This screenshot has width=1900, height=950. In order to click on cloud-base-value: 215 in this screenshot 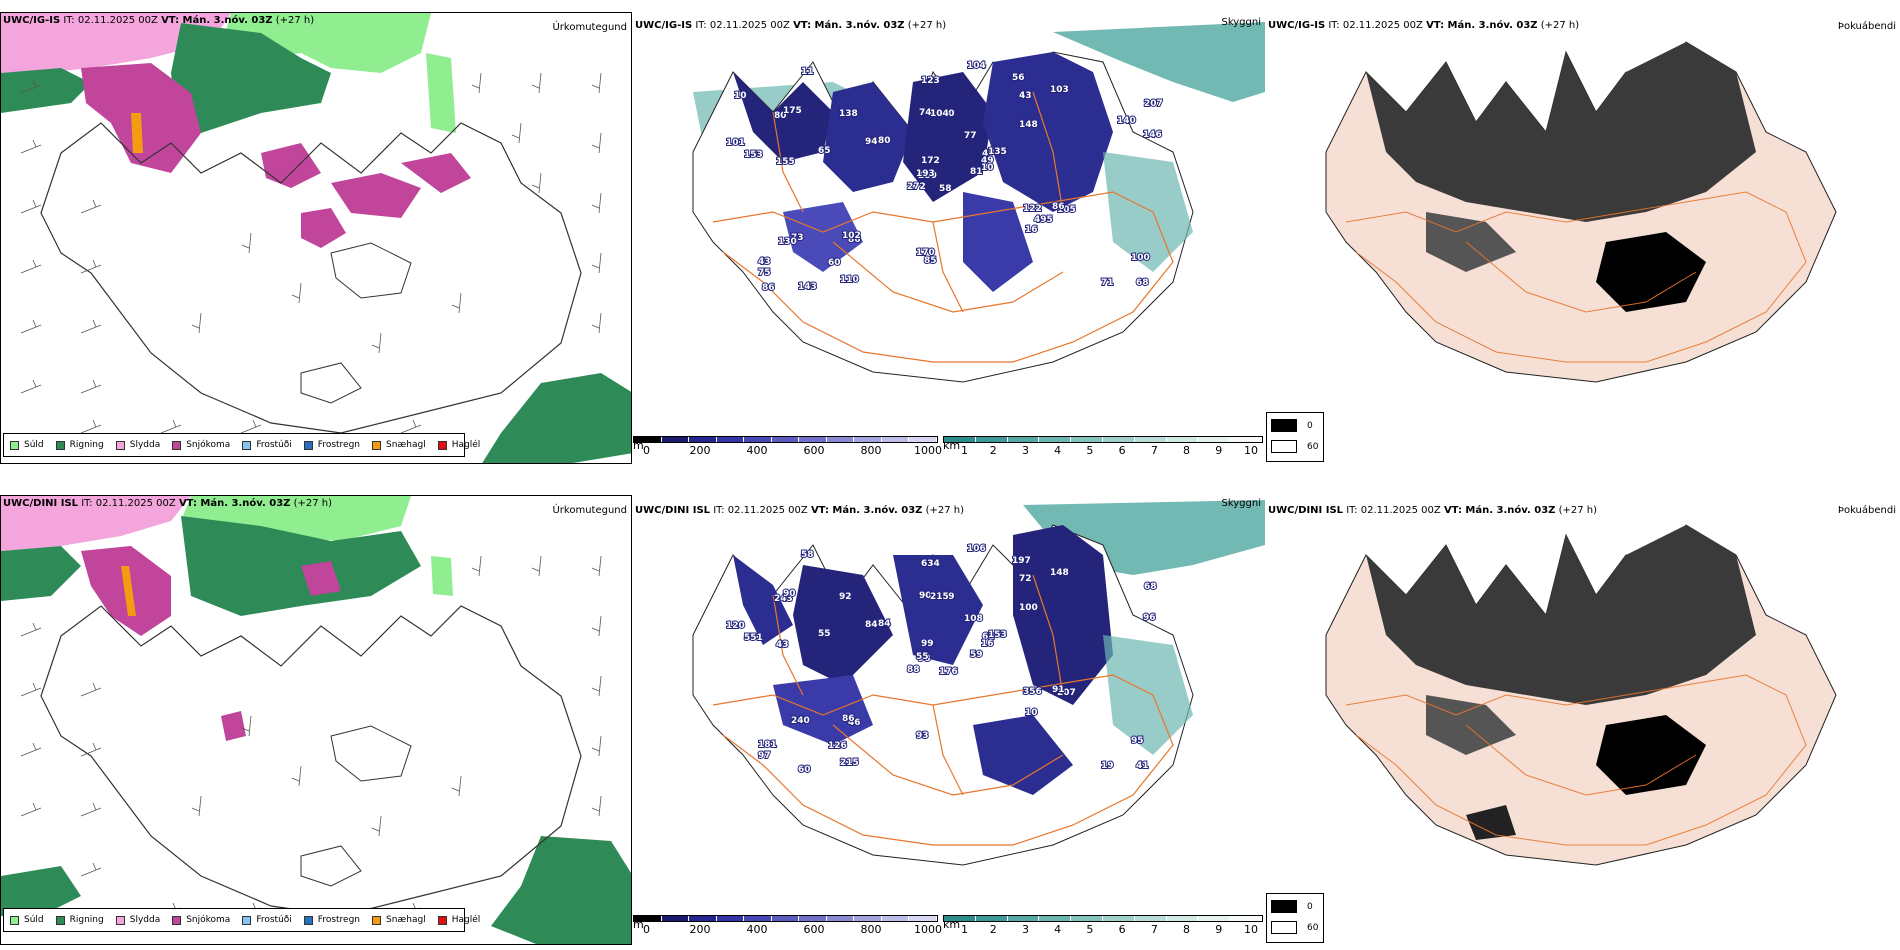, I will do `click(849, 763)`.